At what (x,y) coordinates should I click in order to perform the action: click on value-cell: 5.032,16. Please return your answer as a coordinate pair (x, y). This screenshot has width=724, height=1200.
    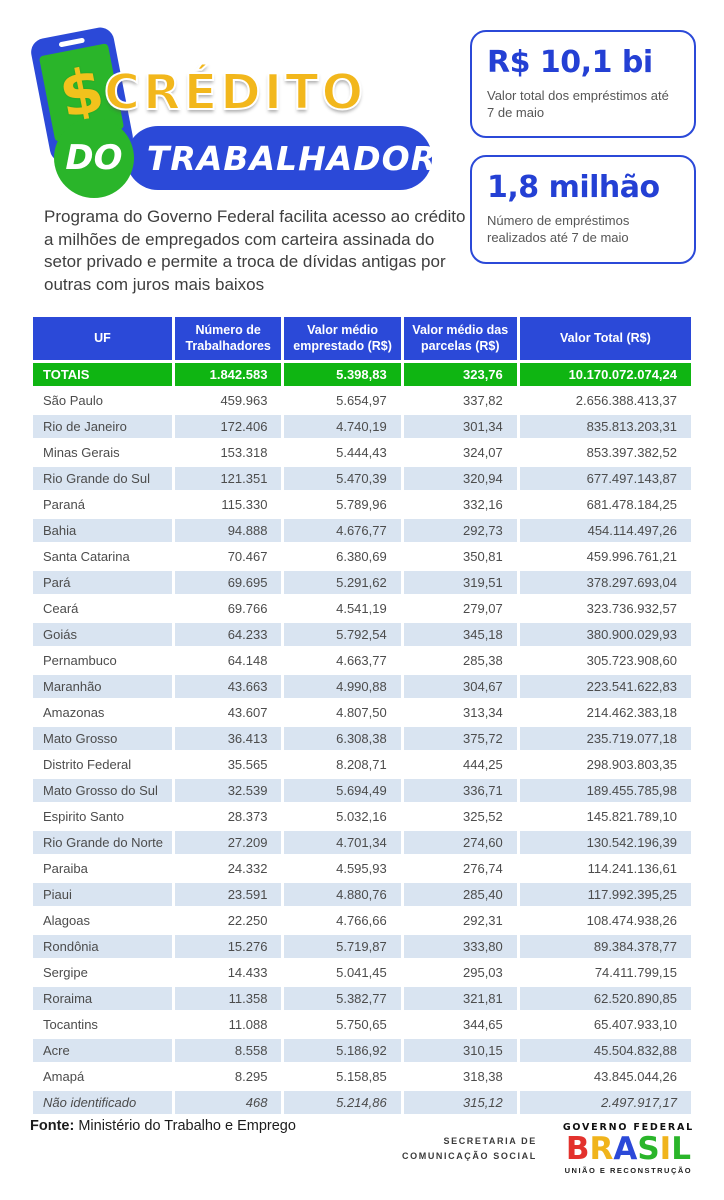
    Looking at the image, I should click on (342, 817).